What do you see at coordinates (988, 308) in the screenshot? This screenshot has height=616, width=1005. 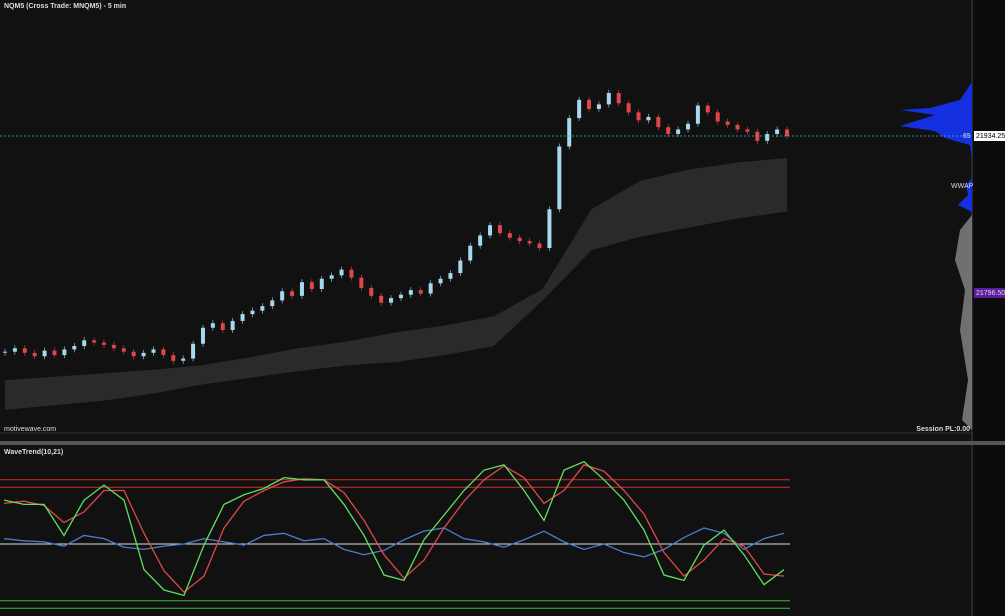 I see `price-axis` at bounding box center [988, 308].